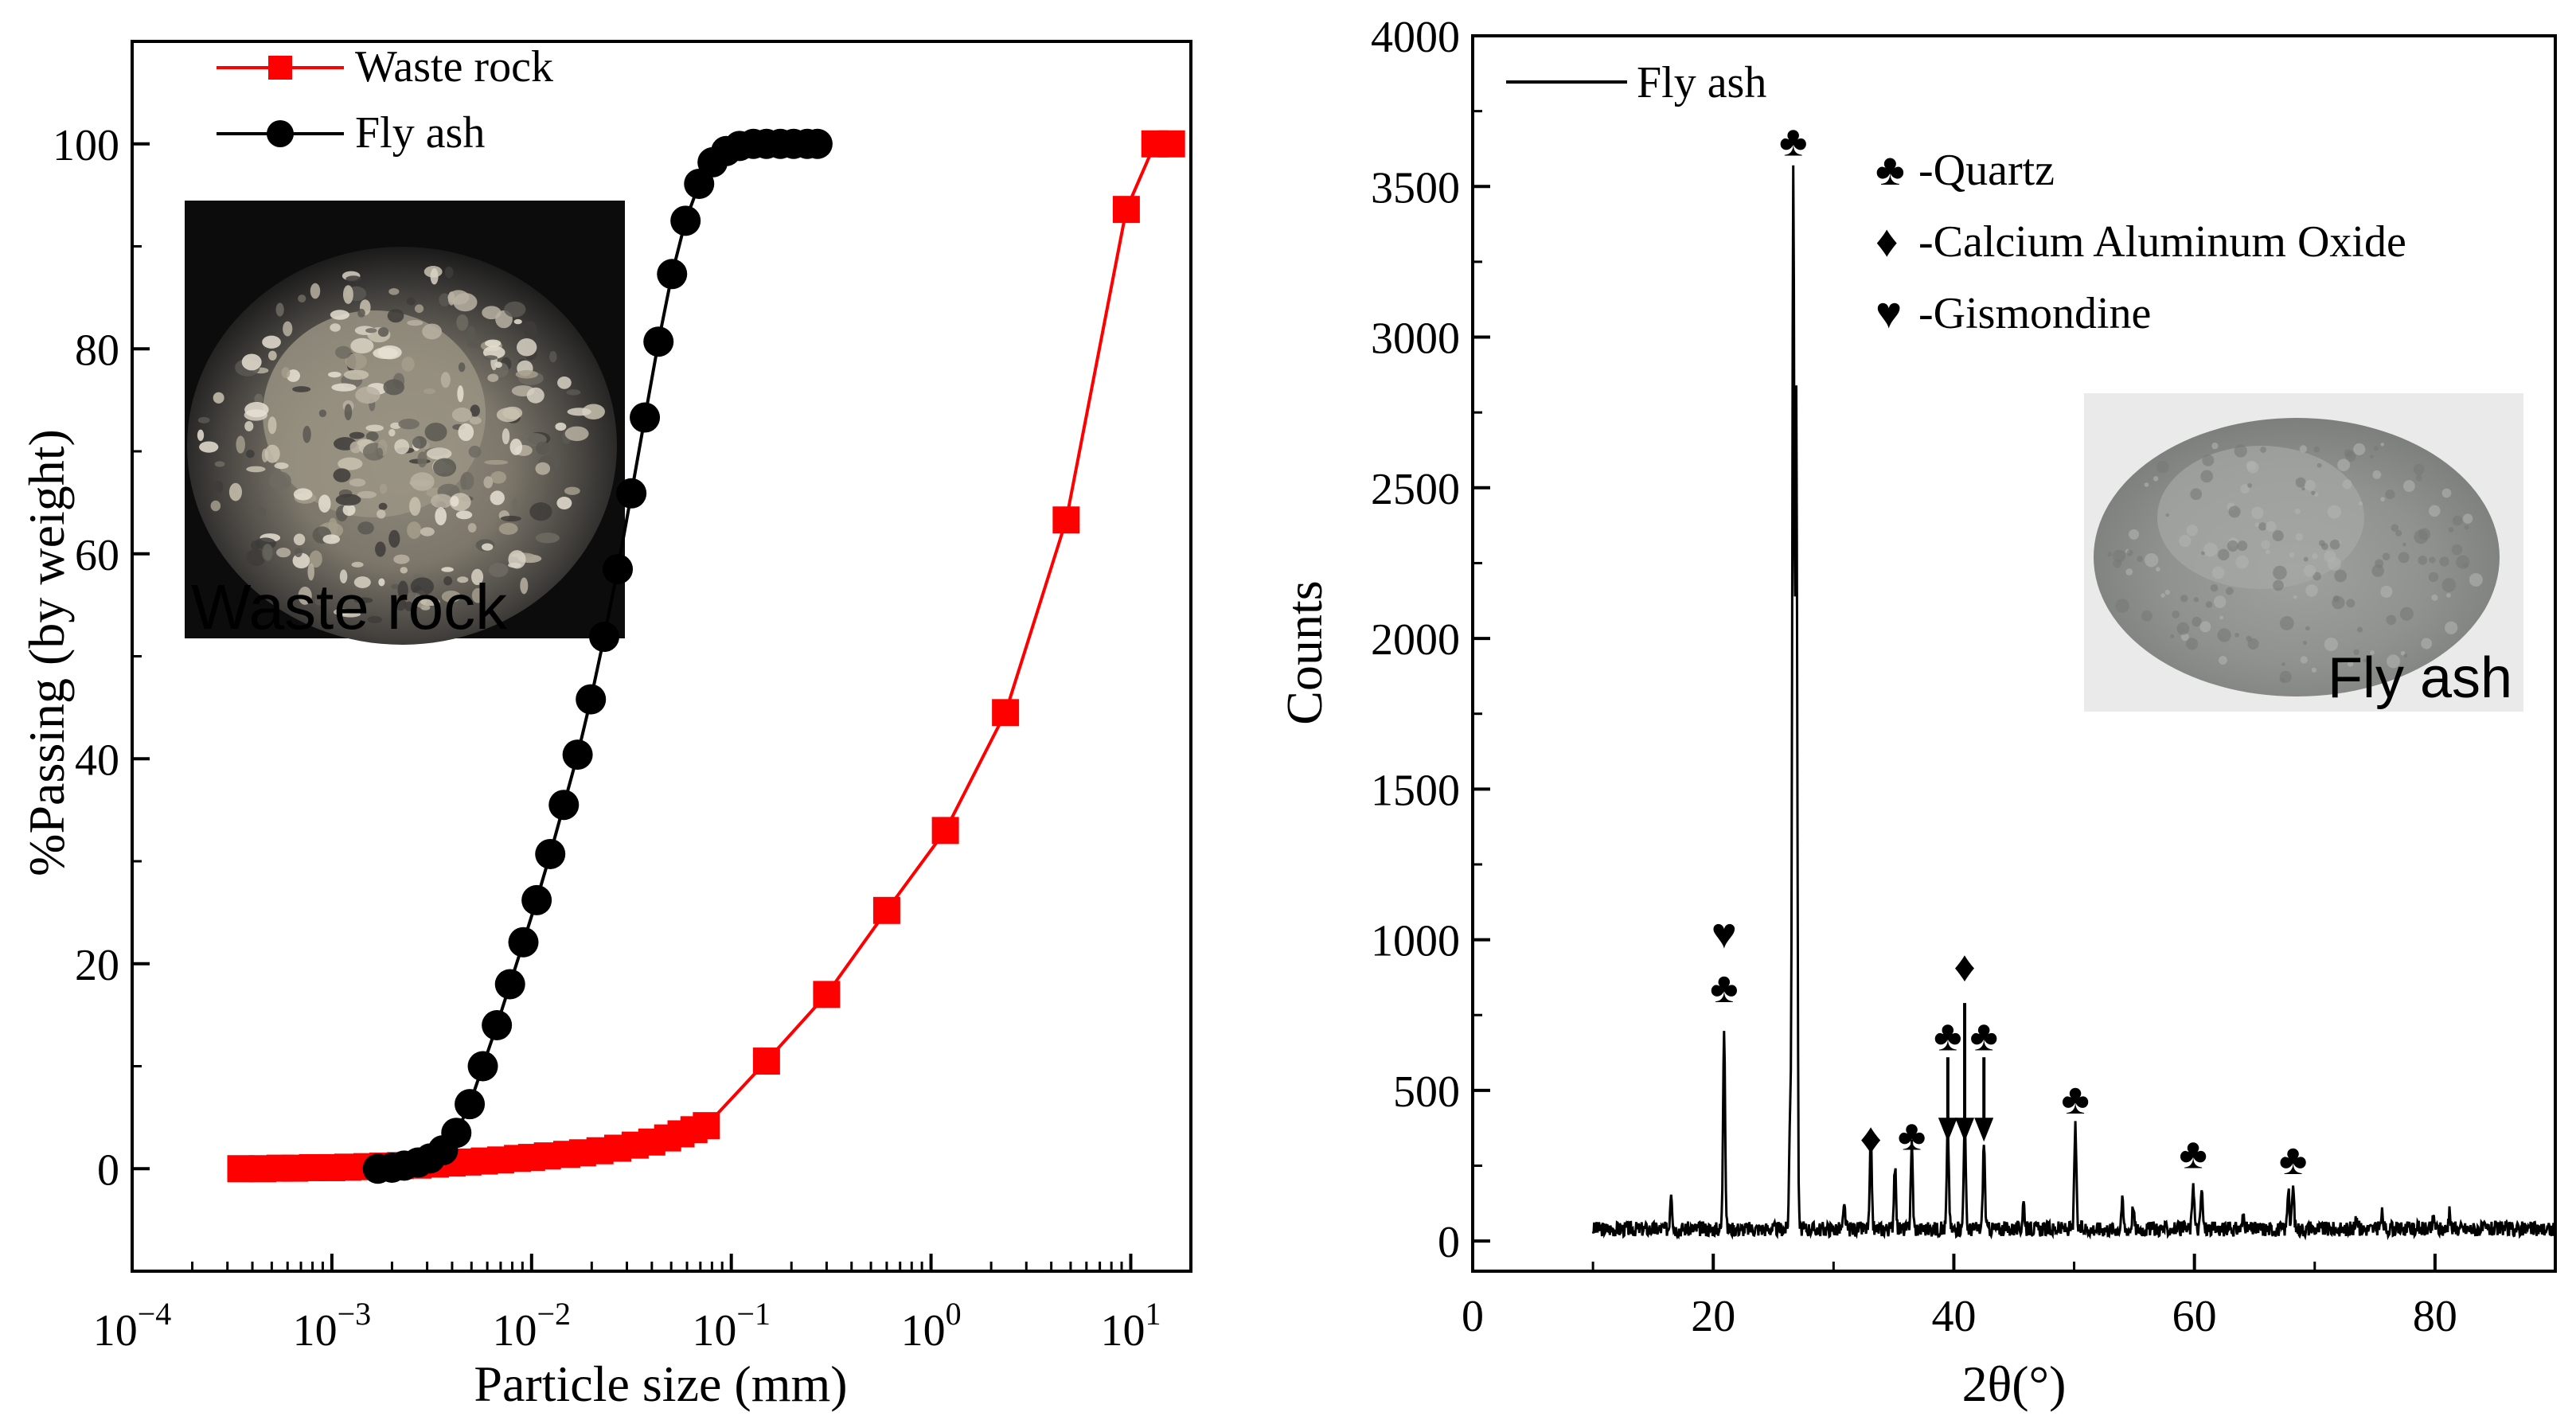 The image size is (2576, 1424). What do you see at coordinates (2420, 678) in the screenshot?
I see `fly-ash-photo-label: Fly ash` at bounding box center [2420, 678].